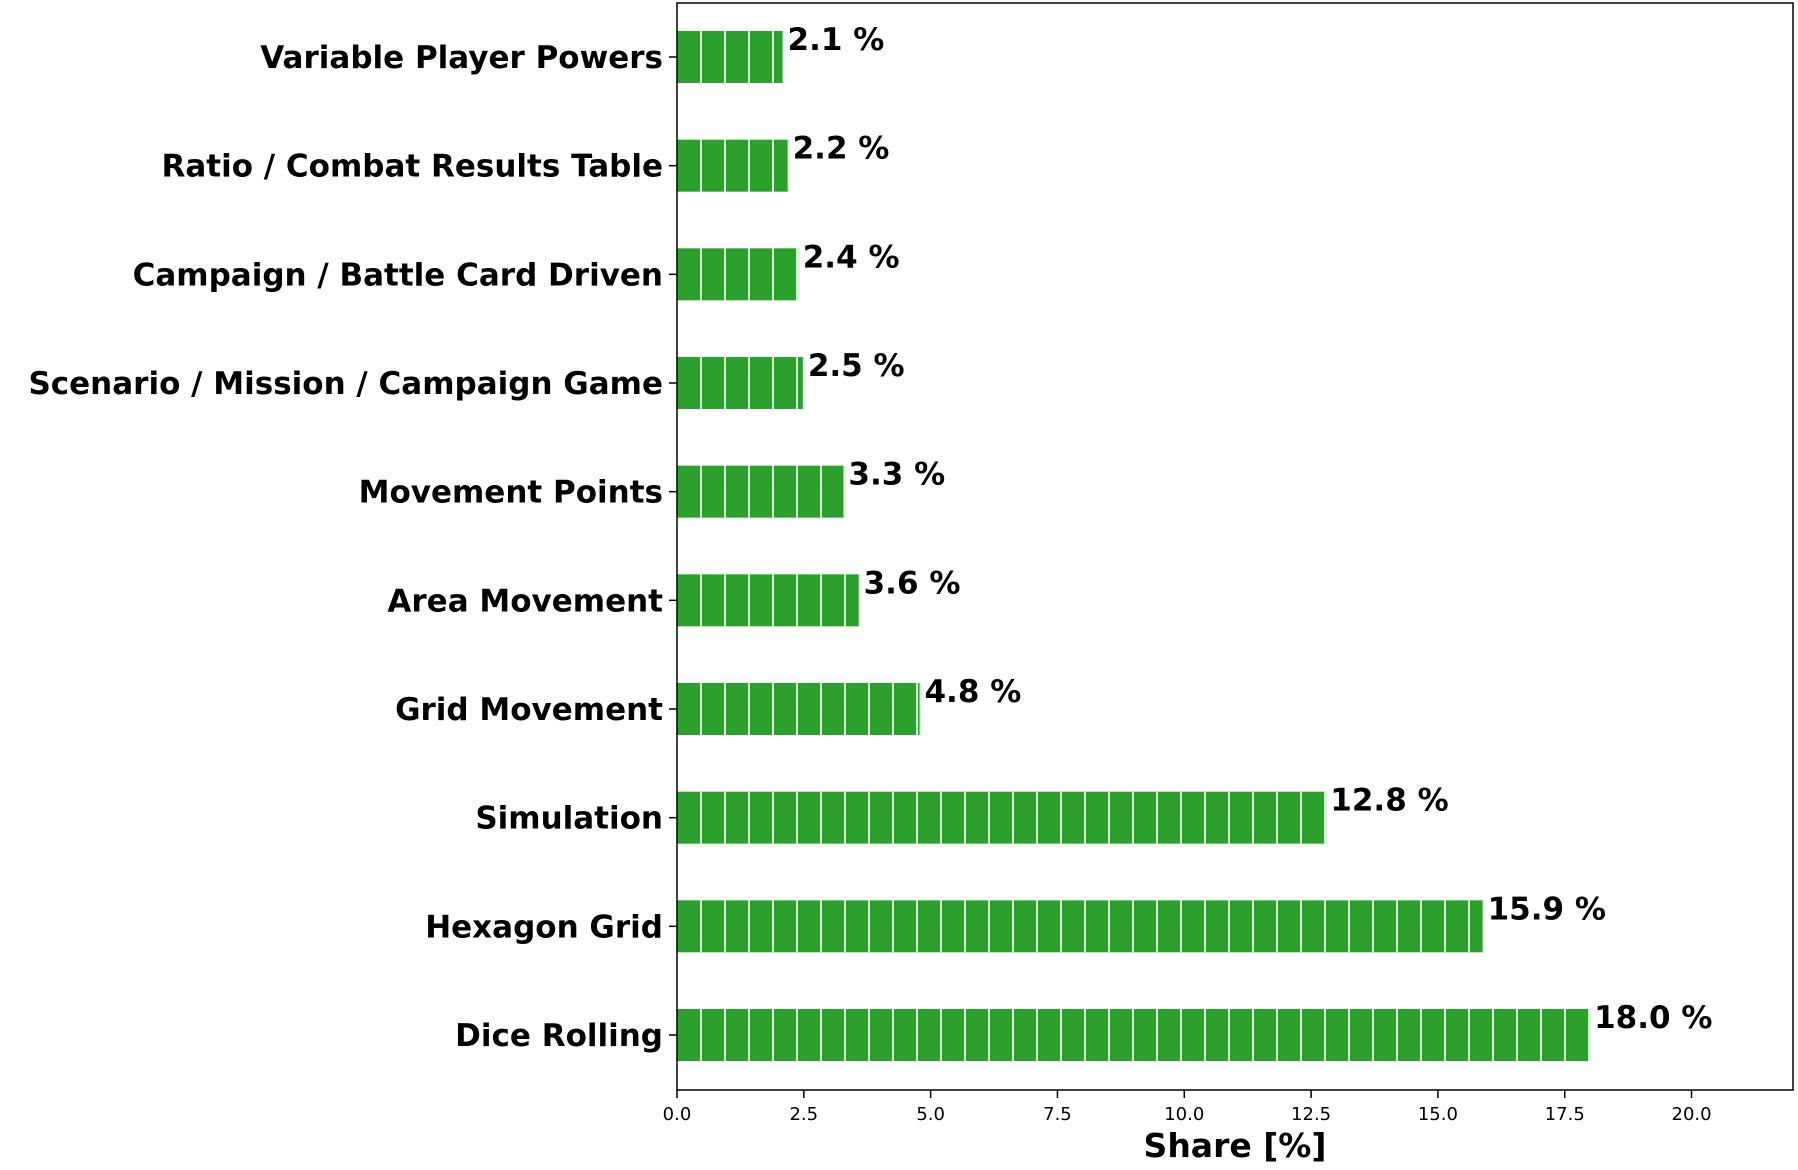 The image size is (1798, 1170). Describe the element at coordinates (851, 257) in the screenshot. I see `data-label: 2.4 %` at that location.